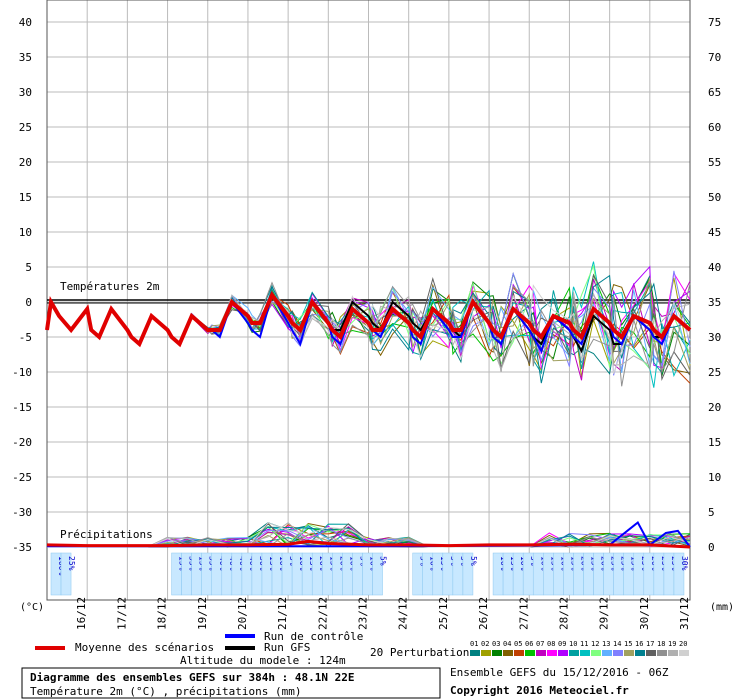 The image size is (740, 700). What do you see at coordinates (639, 644) in the screenshot?
I see `perturbation-id-16: 16` at bounding box center [639, 644].